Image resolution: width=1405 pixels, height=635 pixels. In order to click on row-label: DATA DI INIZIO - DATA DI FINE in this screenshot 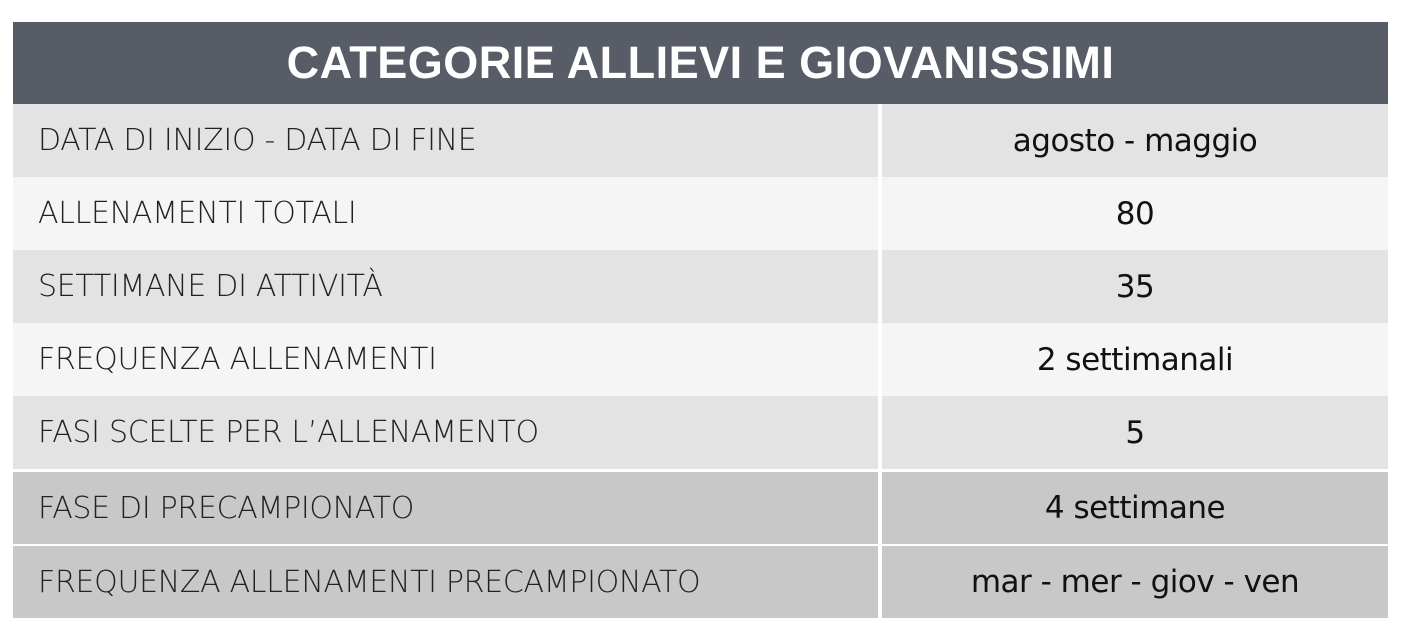, I will do `click(445, 140)`.